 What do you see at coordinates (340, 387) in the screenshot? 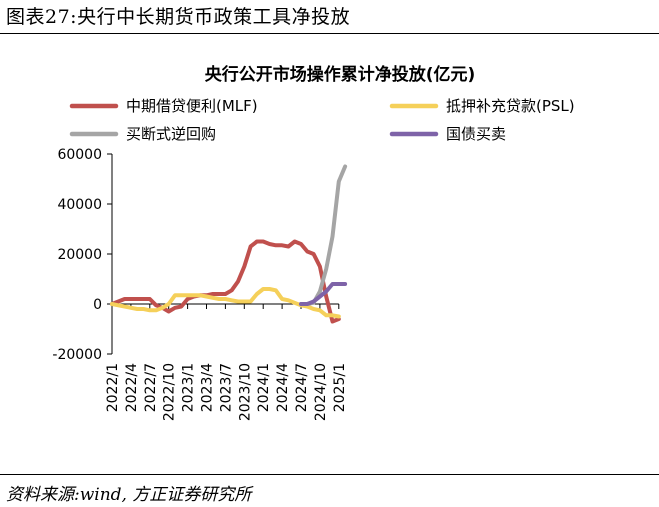
I see `x-tick-label: 2025/1` at bounding box center [340, 387].